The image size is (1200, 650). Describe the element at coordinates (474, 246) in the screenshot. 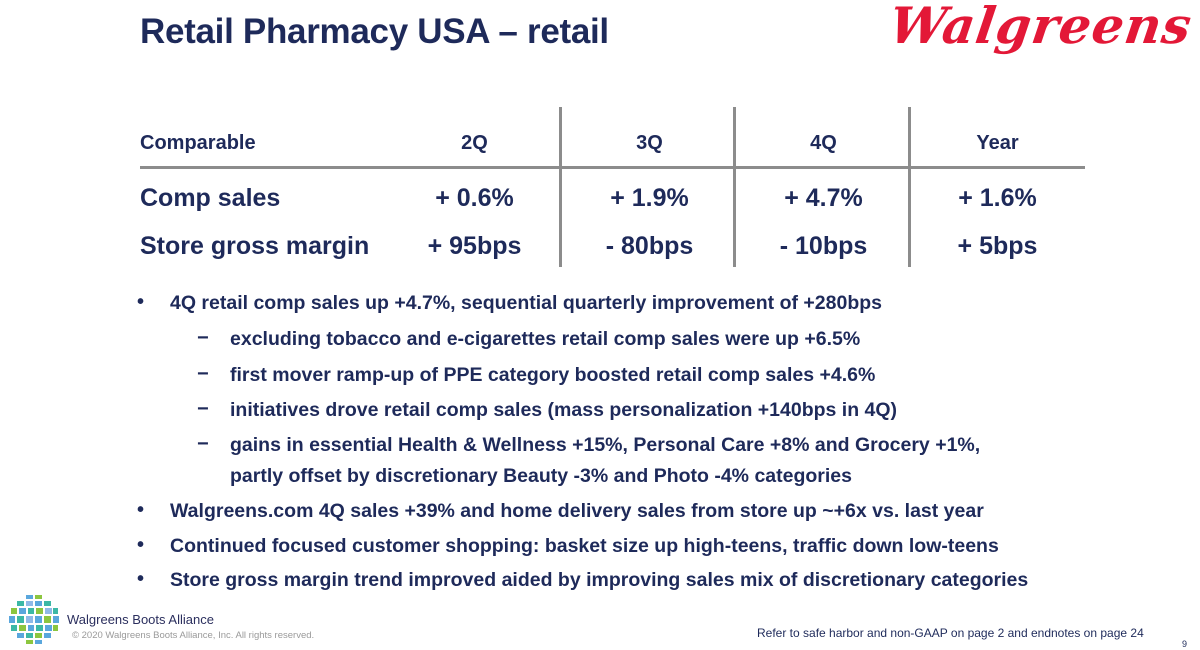

I see `table-cell: + 95bps` at that location.